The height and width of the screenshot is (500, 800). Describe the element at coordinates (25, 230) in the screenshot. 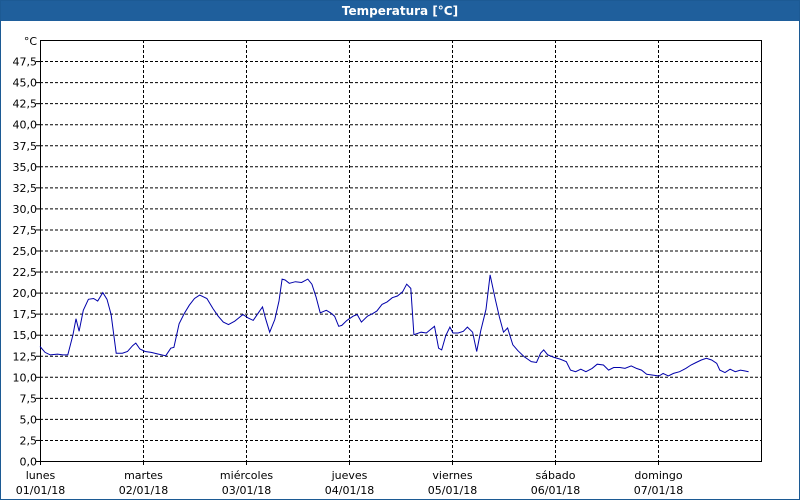

I see `y-tick-label: 27,5` at that location.